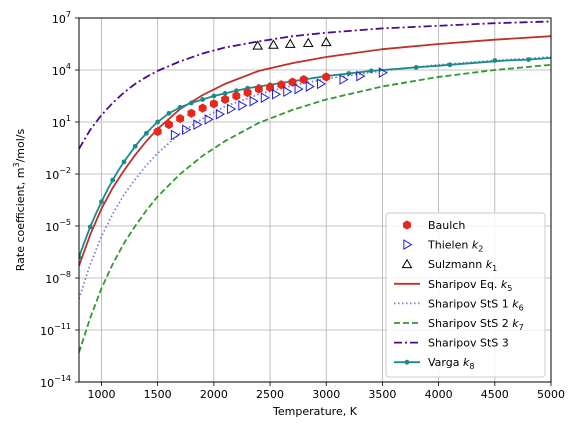 The width and height of the screenshot is (581, 436). I want to click on y-axis-title: Rate coefficient, m3/mol/s, so click(19, 199).